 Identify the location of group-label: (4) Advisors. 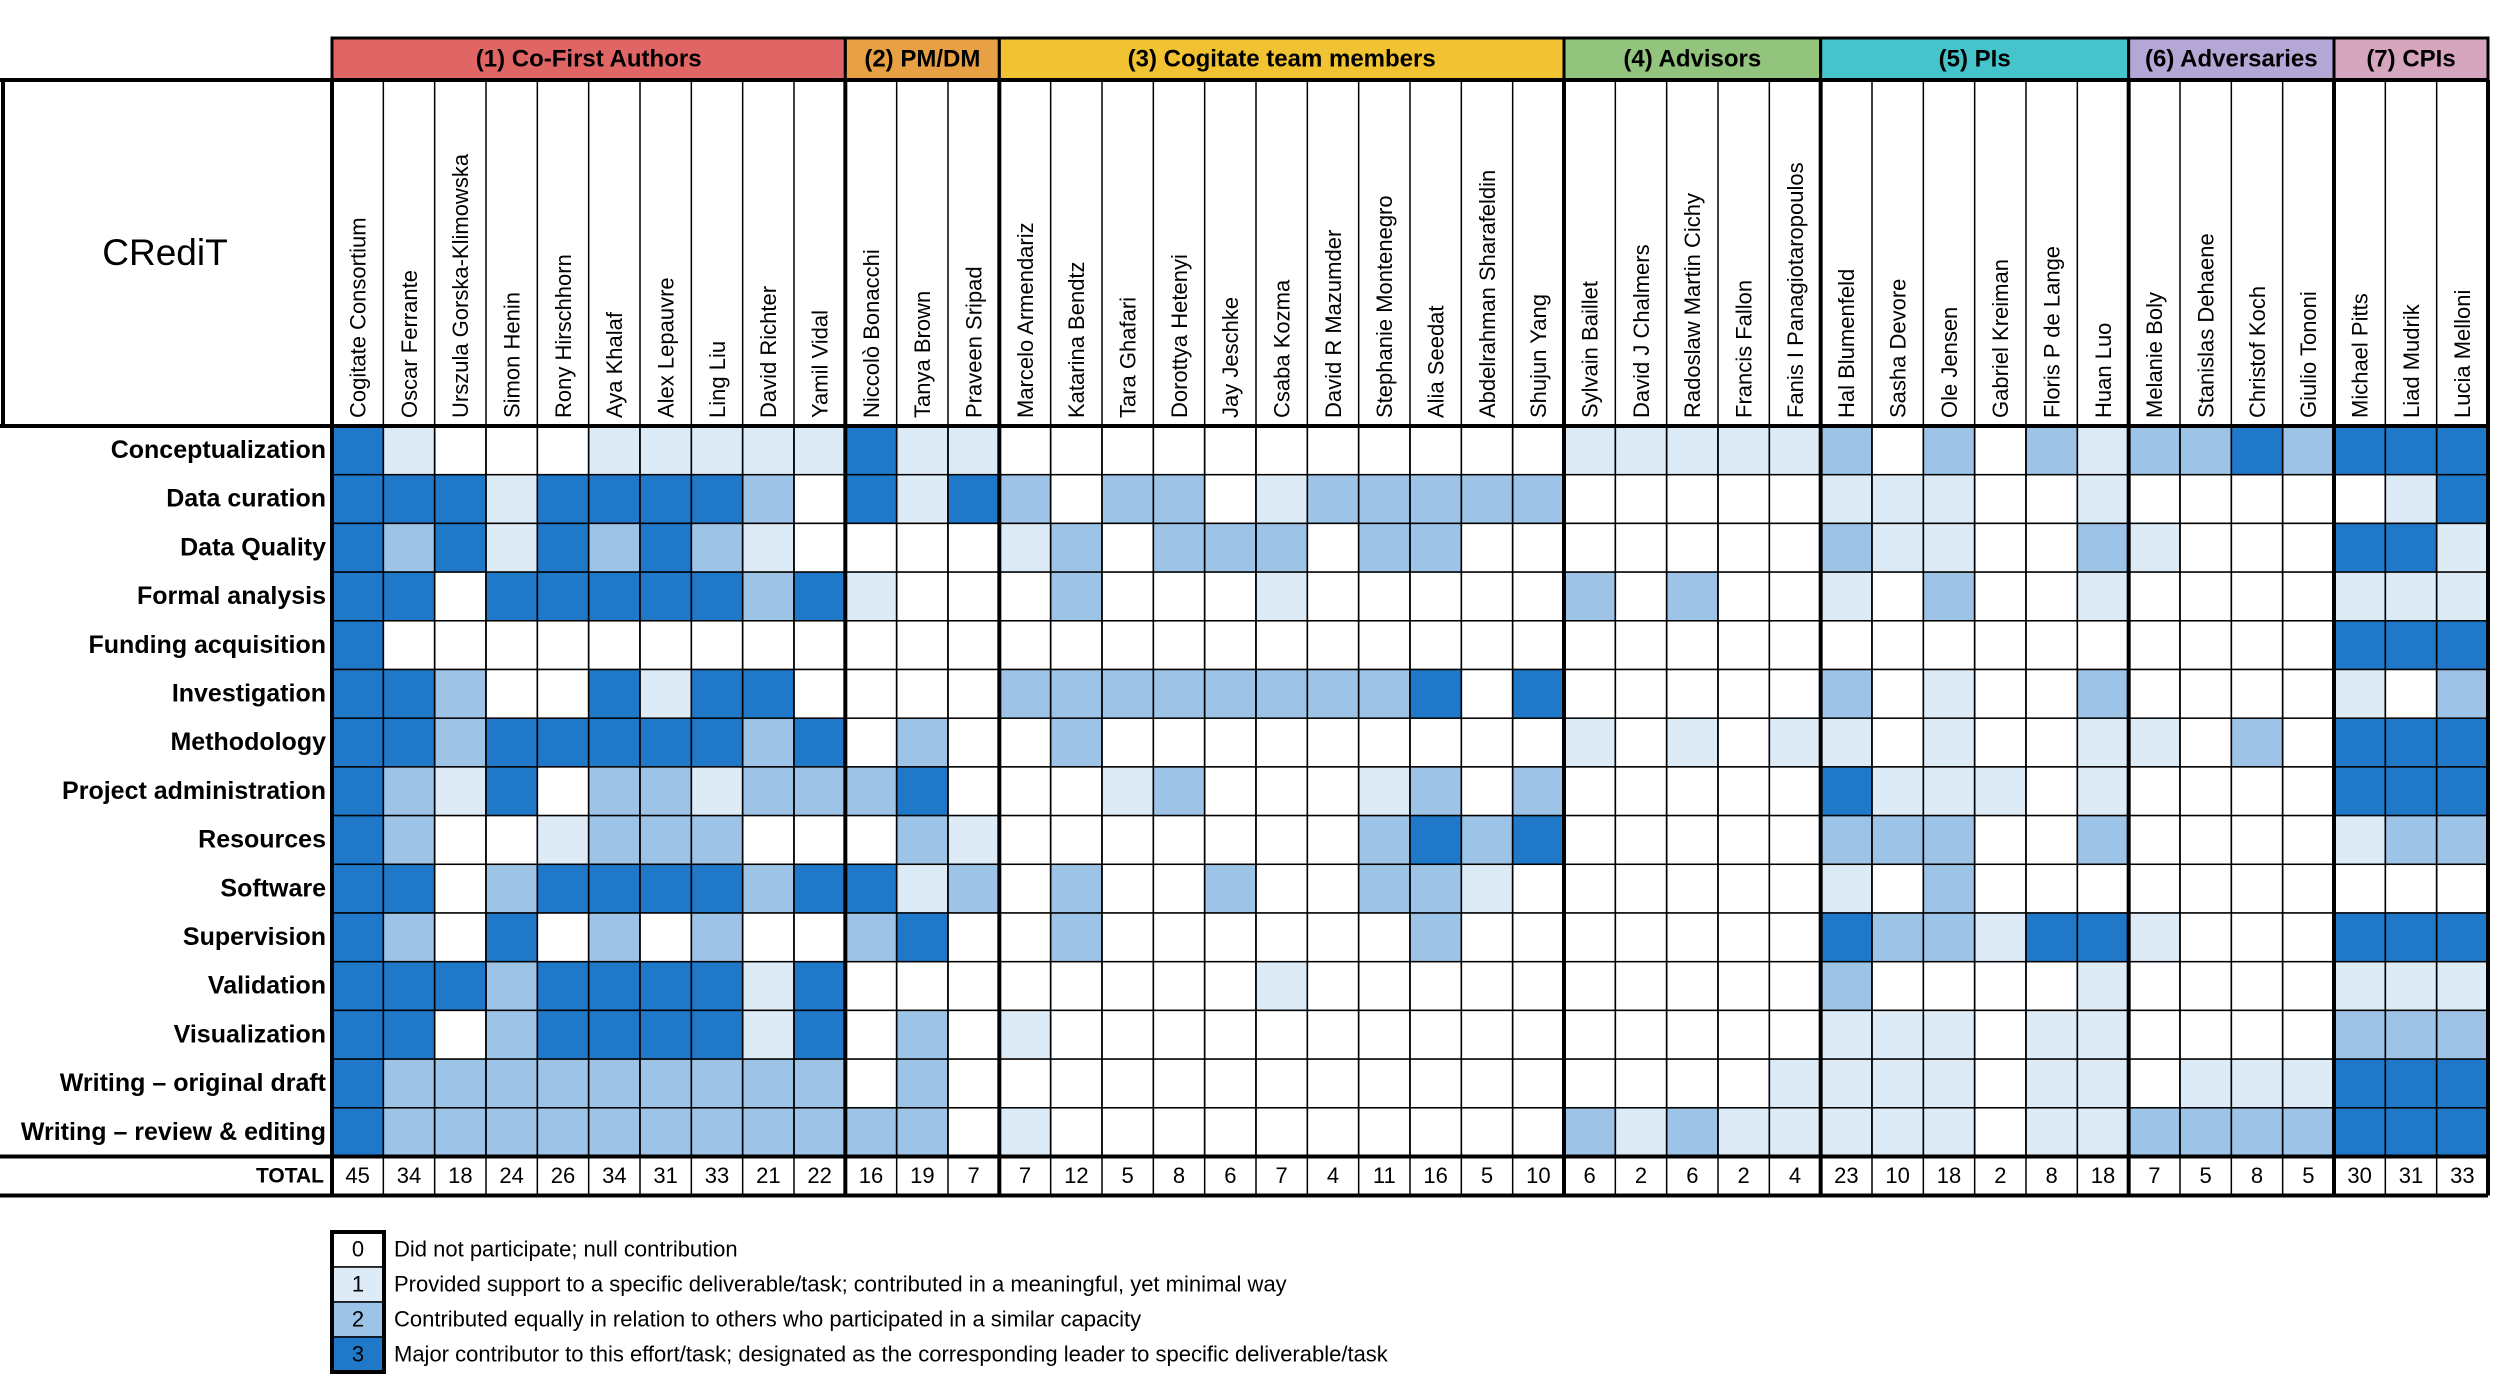
(1692, 58).